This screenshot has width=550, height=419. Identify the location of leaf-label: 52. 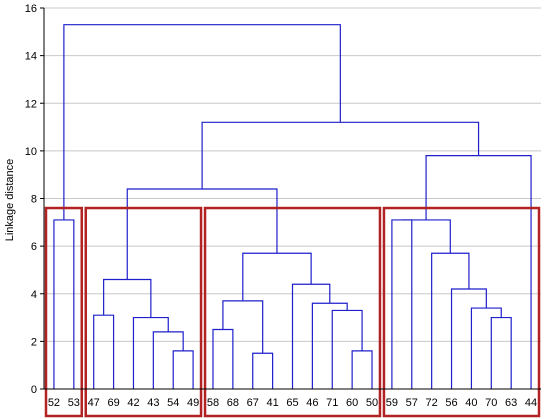
(54, 403).